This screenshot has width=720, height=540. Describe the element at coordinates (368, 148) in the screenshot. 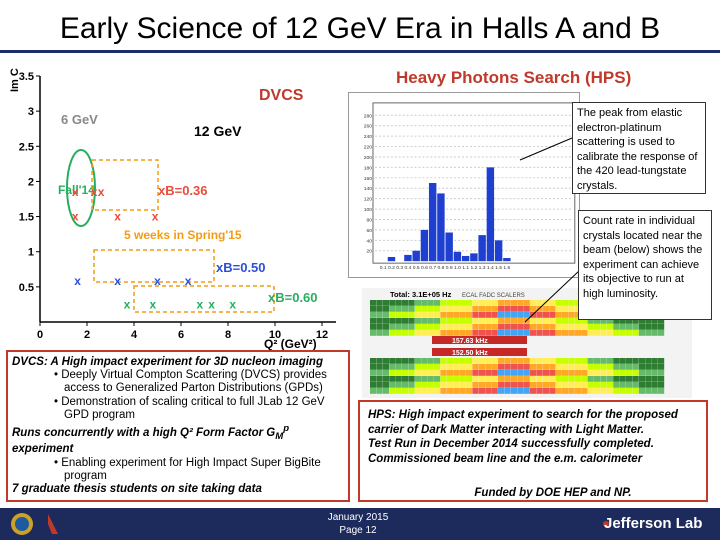

I see `hist-y-tick-label: 220` at that location.